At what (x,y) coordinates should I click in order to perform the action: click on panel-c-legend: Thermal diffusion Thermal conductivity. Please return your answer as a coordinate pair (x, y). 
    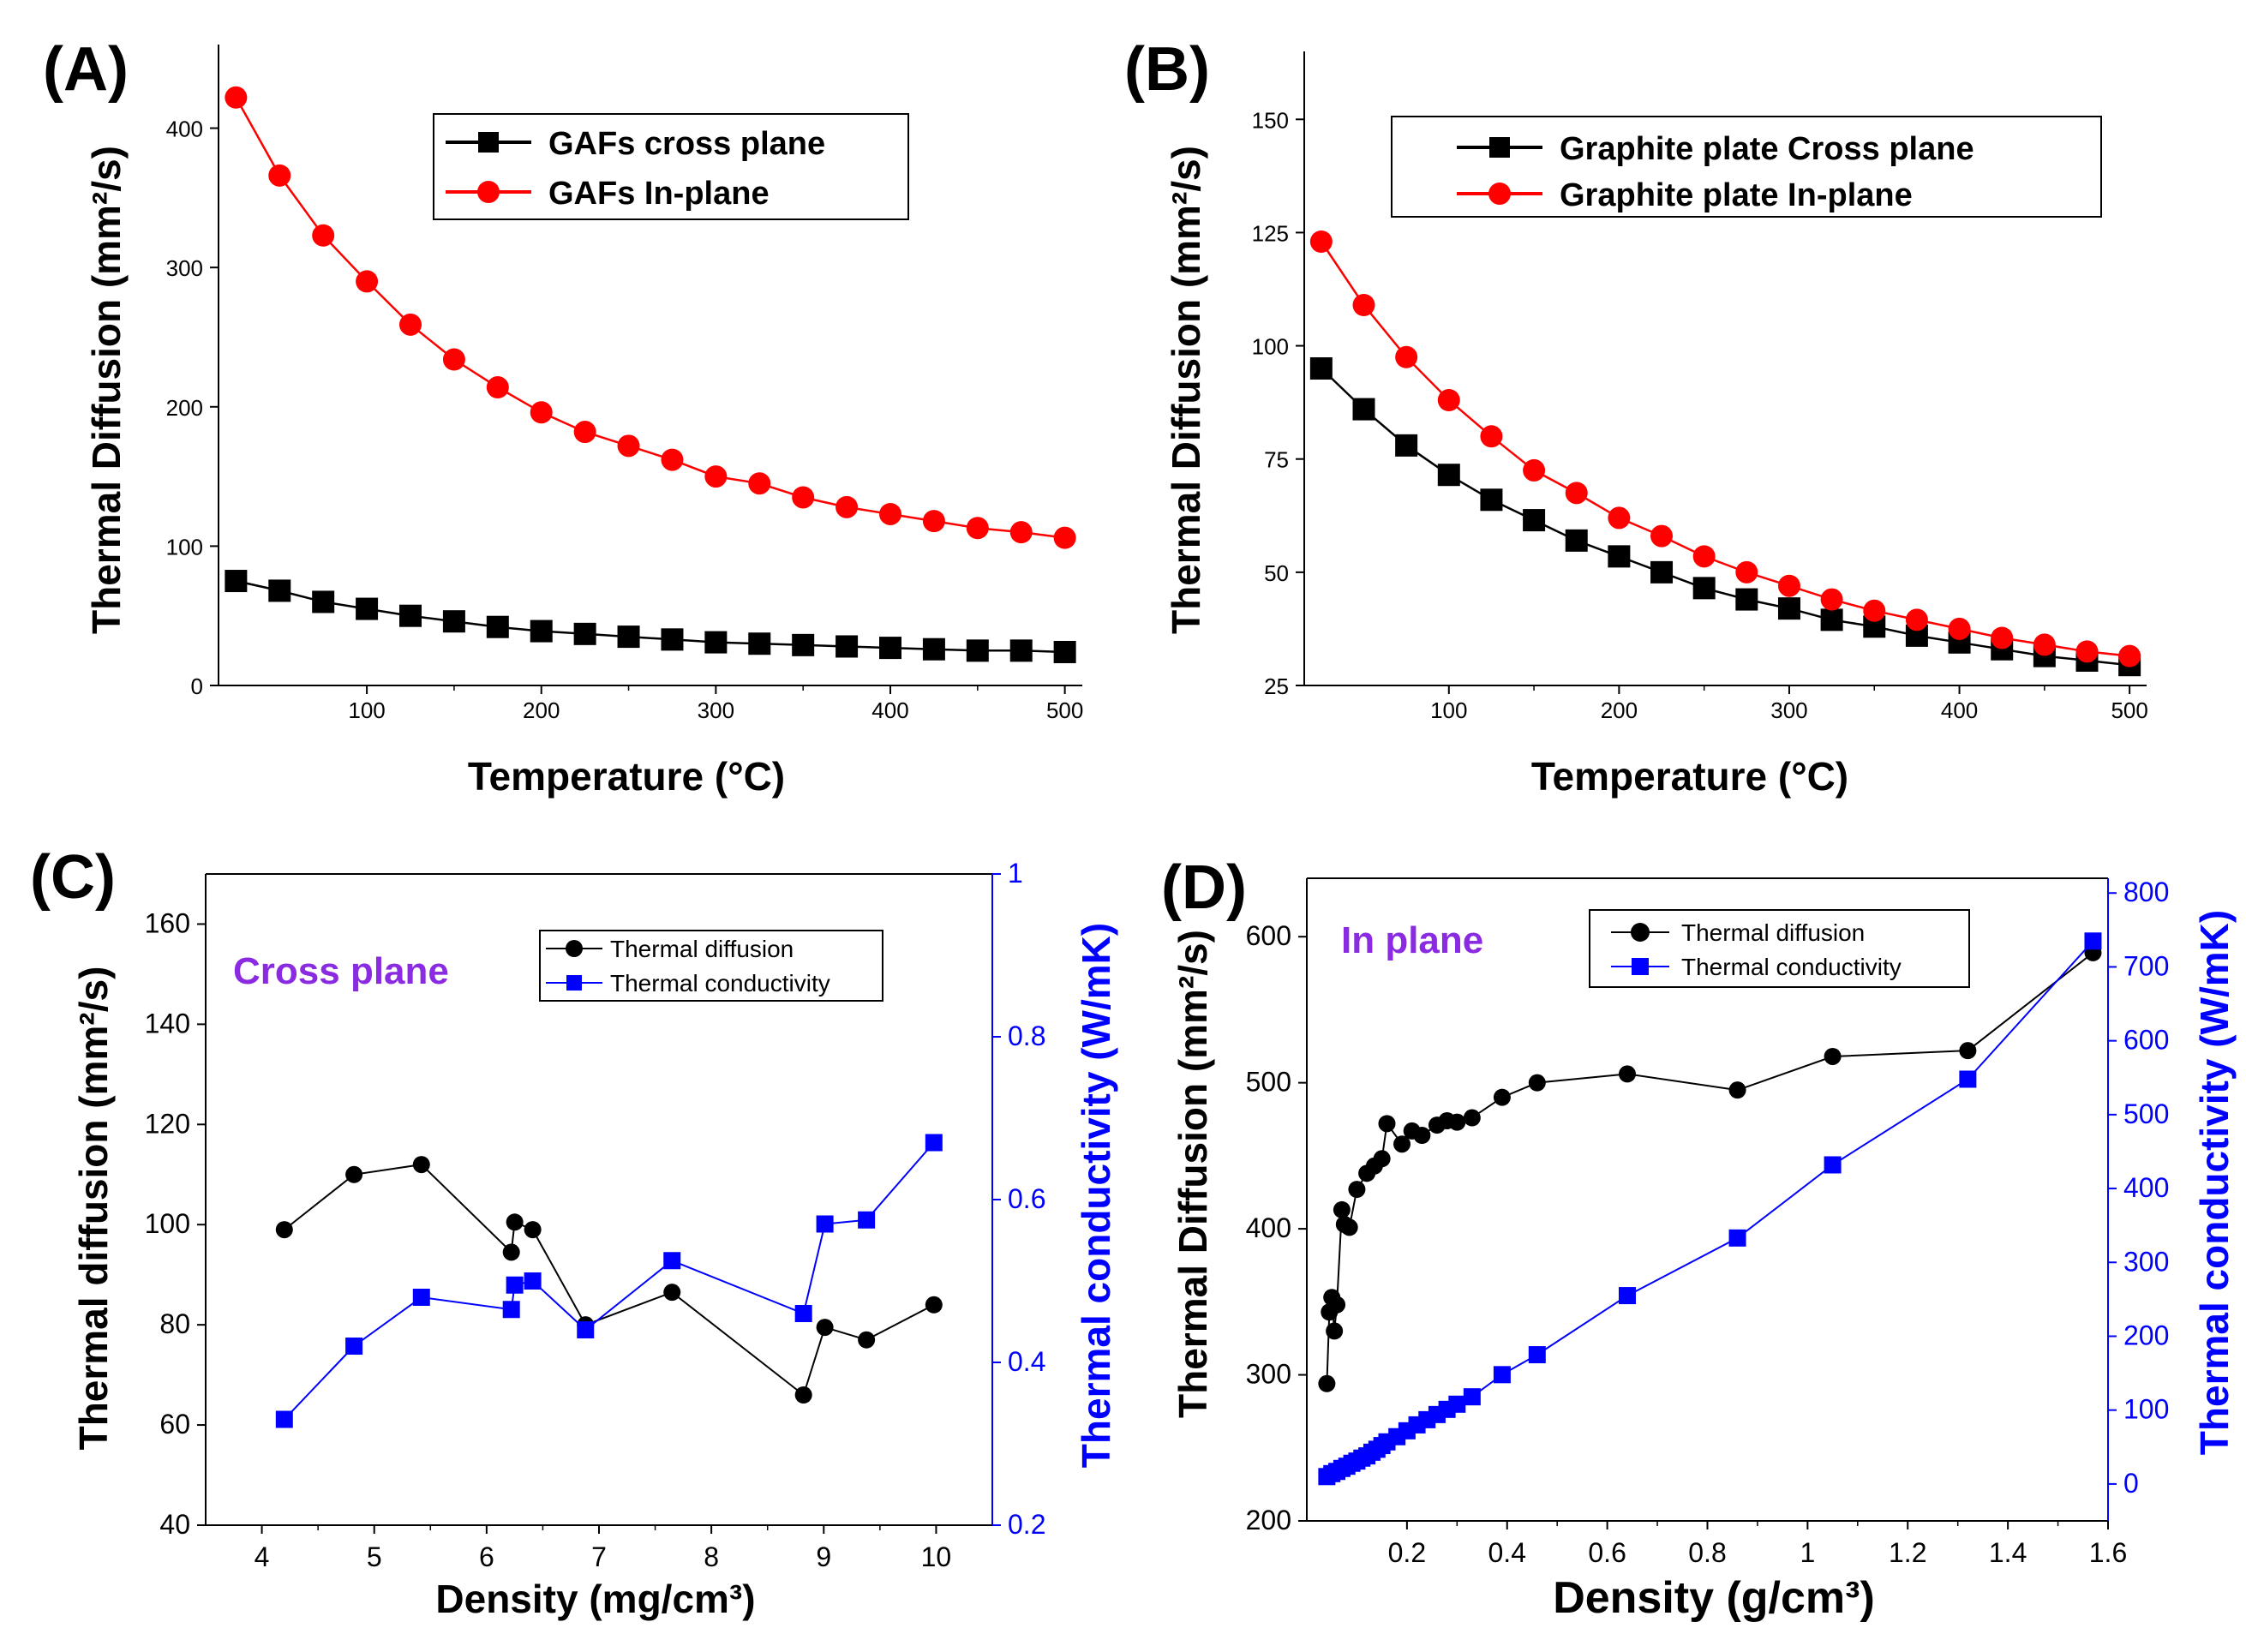
    Looking at the image, I should click on (711, 966).